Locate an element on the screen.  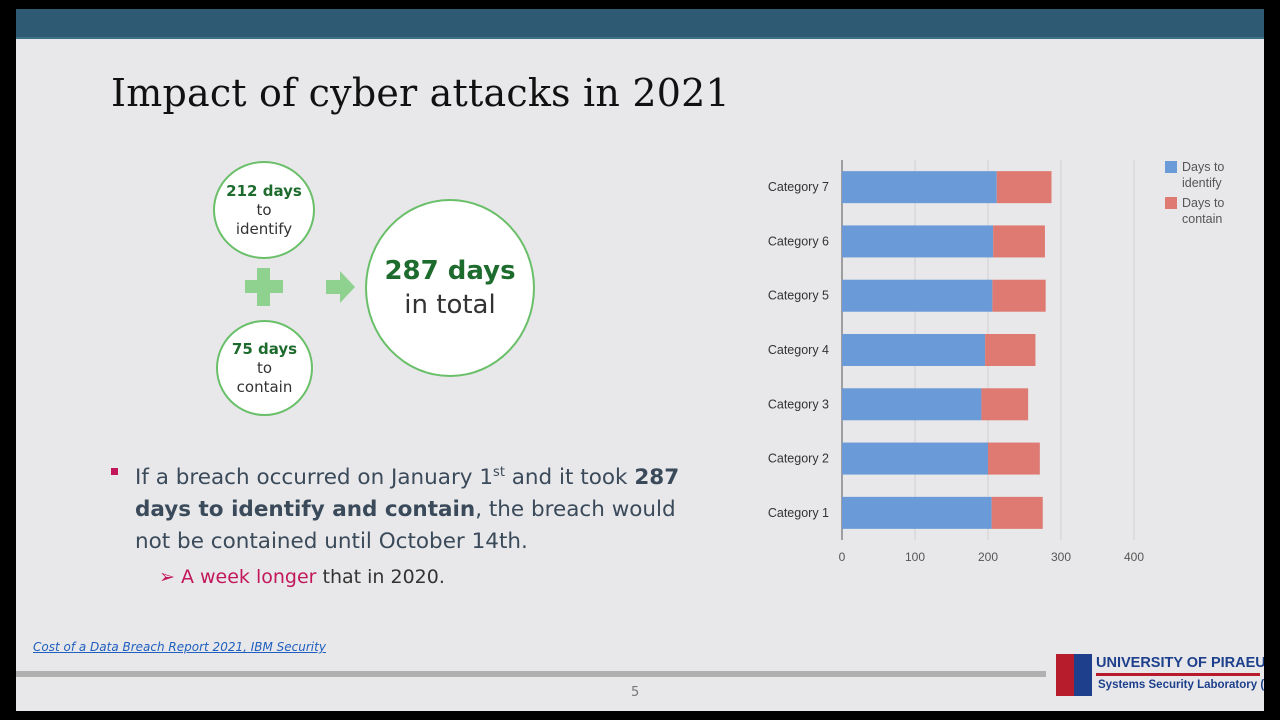
contain-days: 75 days is located at coordinates (264, 348).